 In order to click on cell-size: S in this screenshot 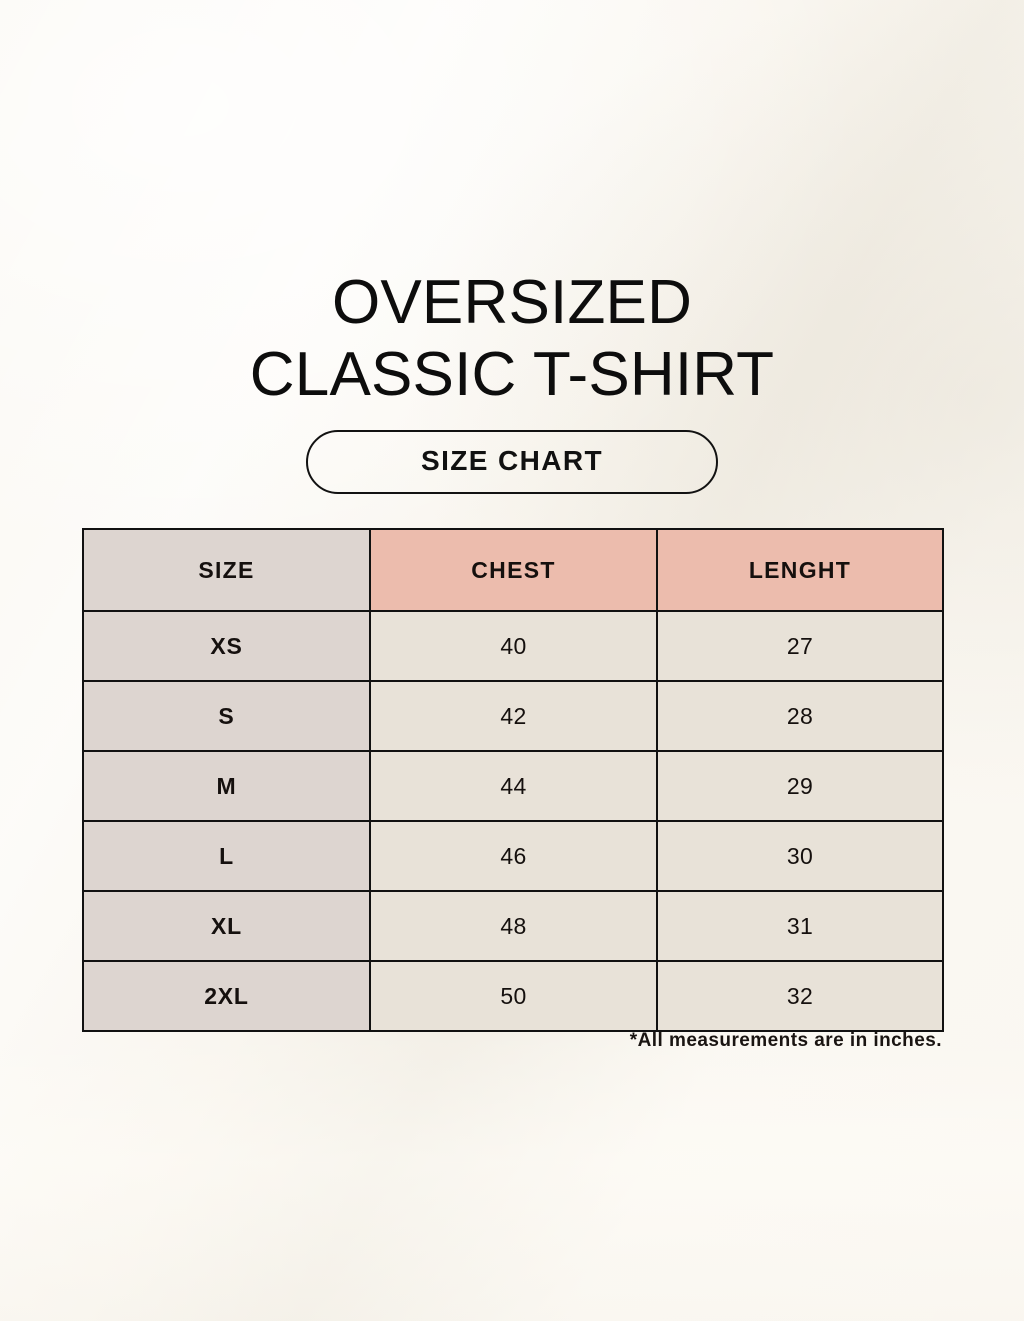, I will do `click(226, 716)`.